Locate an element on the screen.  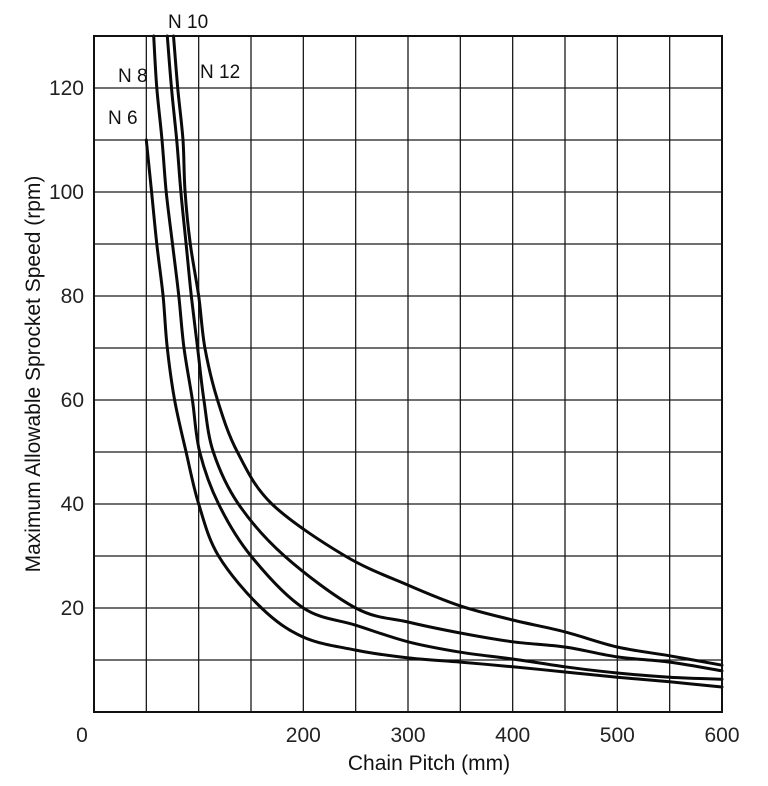
curve-label-n8: N 8 is located at coordinates (133, 76).